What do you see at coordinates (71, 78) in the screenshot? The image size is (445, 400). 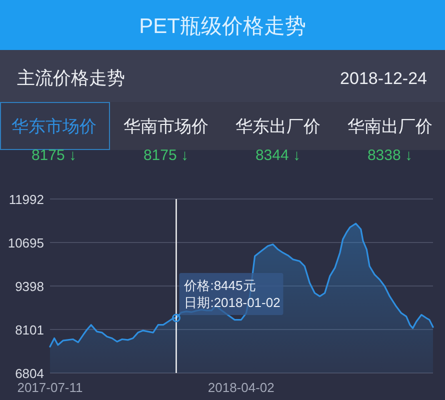 I see `chart-subtitle: 主流价格走势` at bounding box center [71, 78].